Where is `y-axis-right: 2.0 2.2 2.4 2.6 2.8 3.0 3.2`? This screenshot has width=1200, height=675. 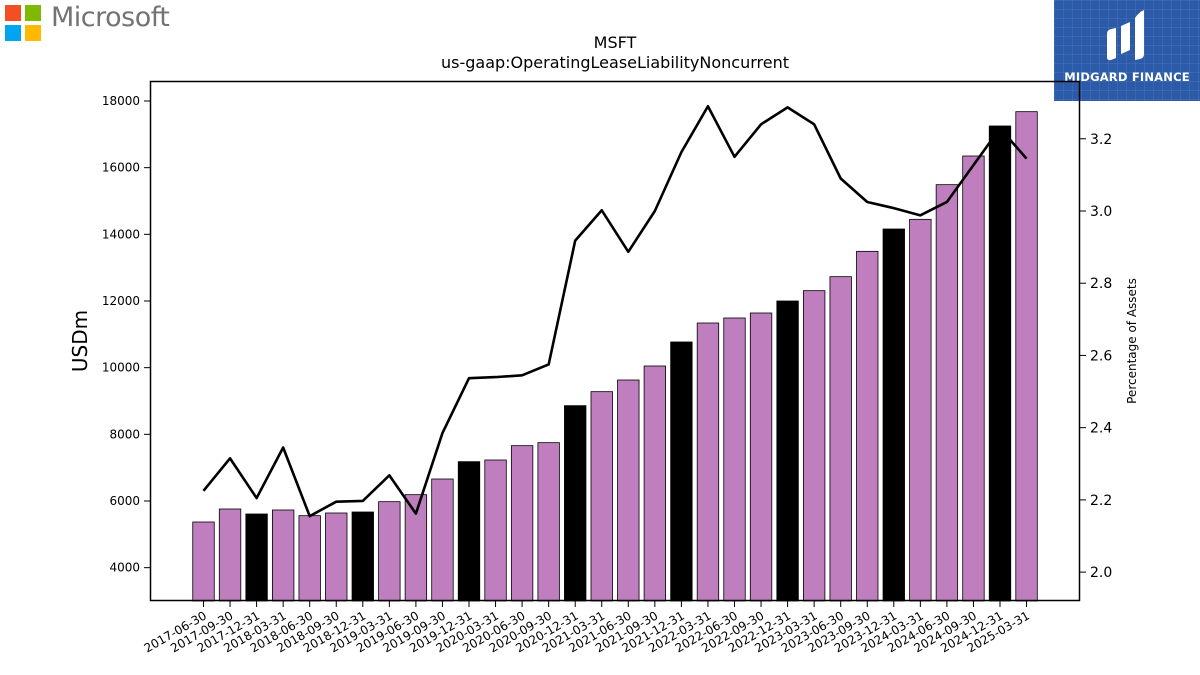
y-axis-right: 2.0 2.2 2.4 2.6 2.8 3.0 3.2 is located at coordinates (1096, 356).